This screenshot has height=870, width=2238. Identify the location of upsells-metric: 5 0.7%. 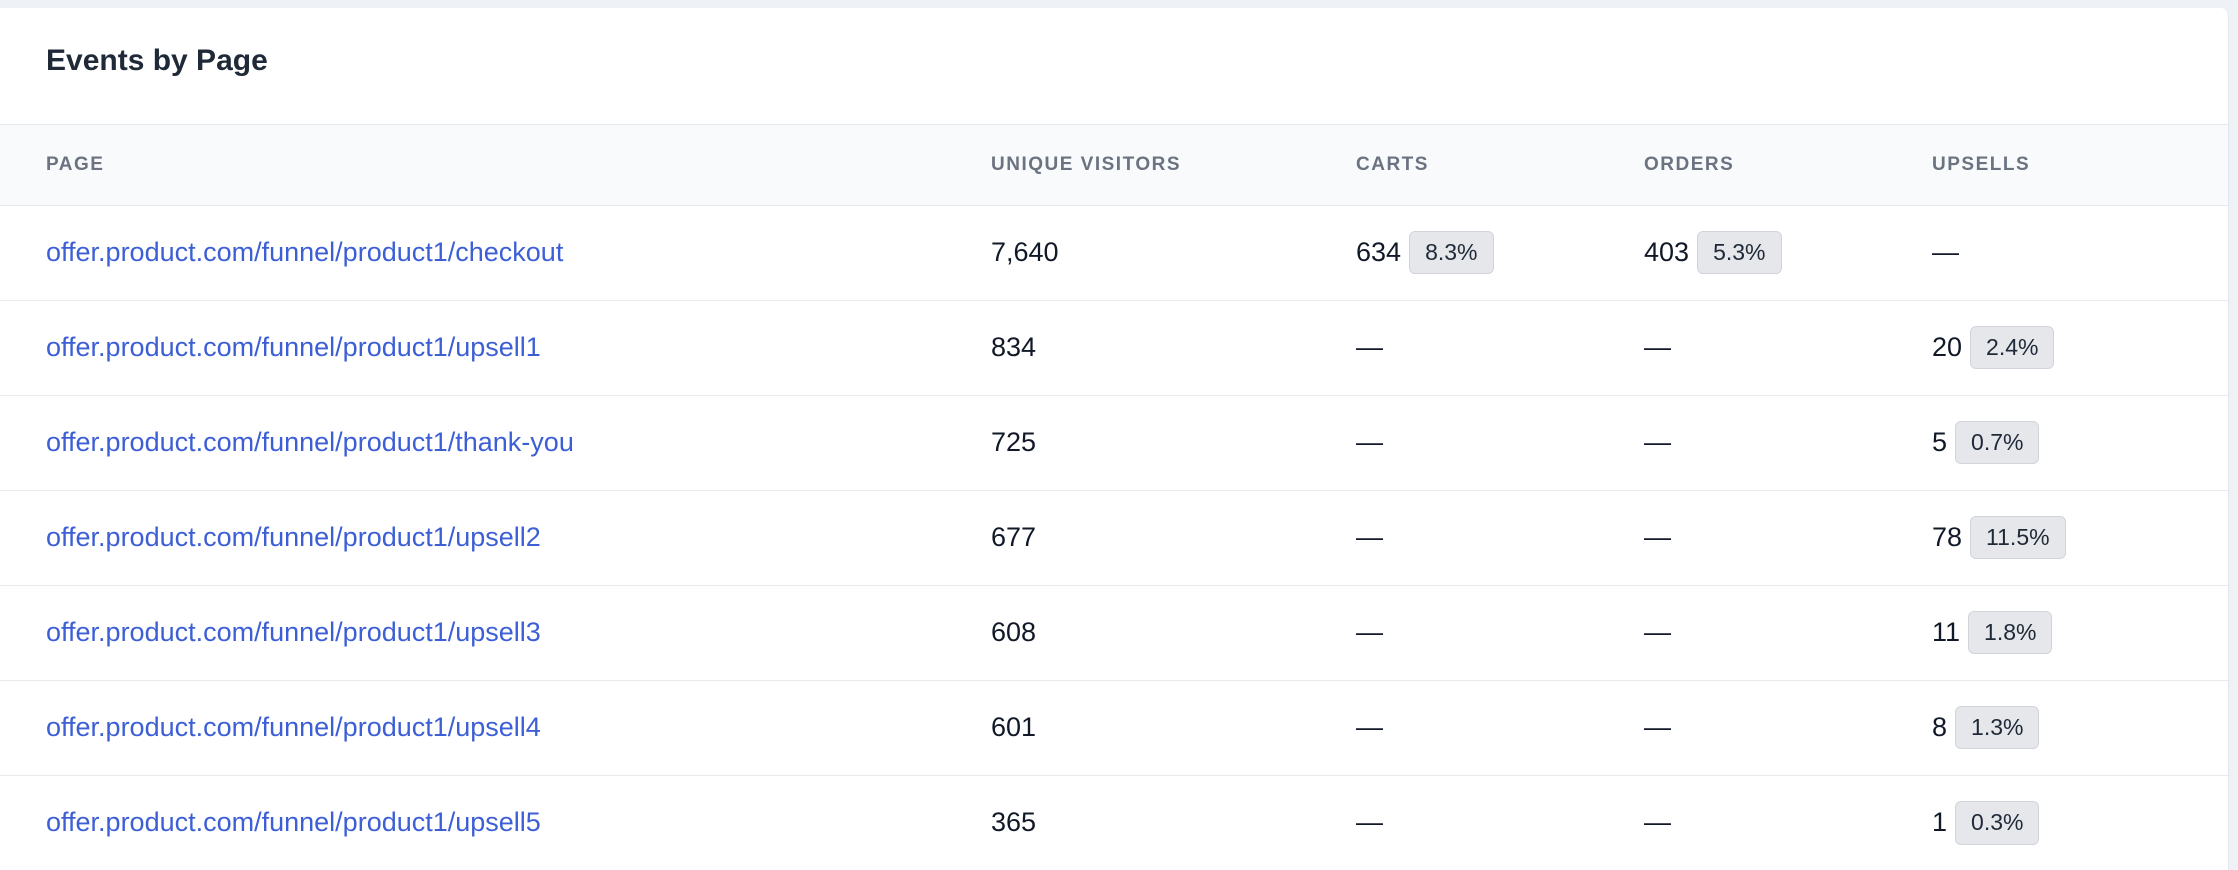
(1986, 442).